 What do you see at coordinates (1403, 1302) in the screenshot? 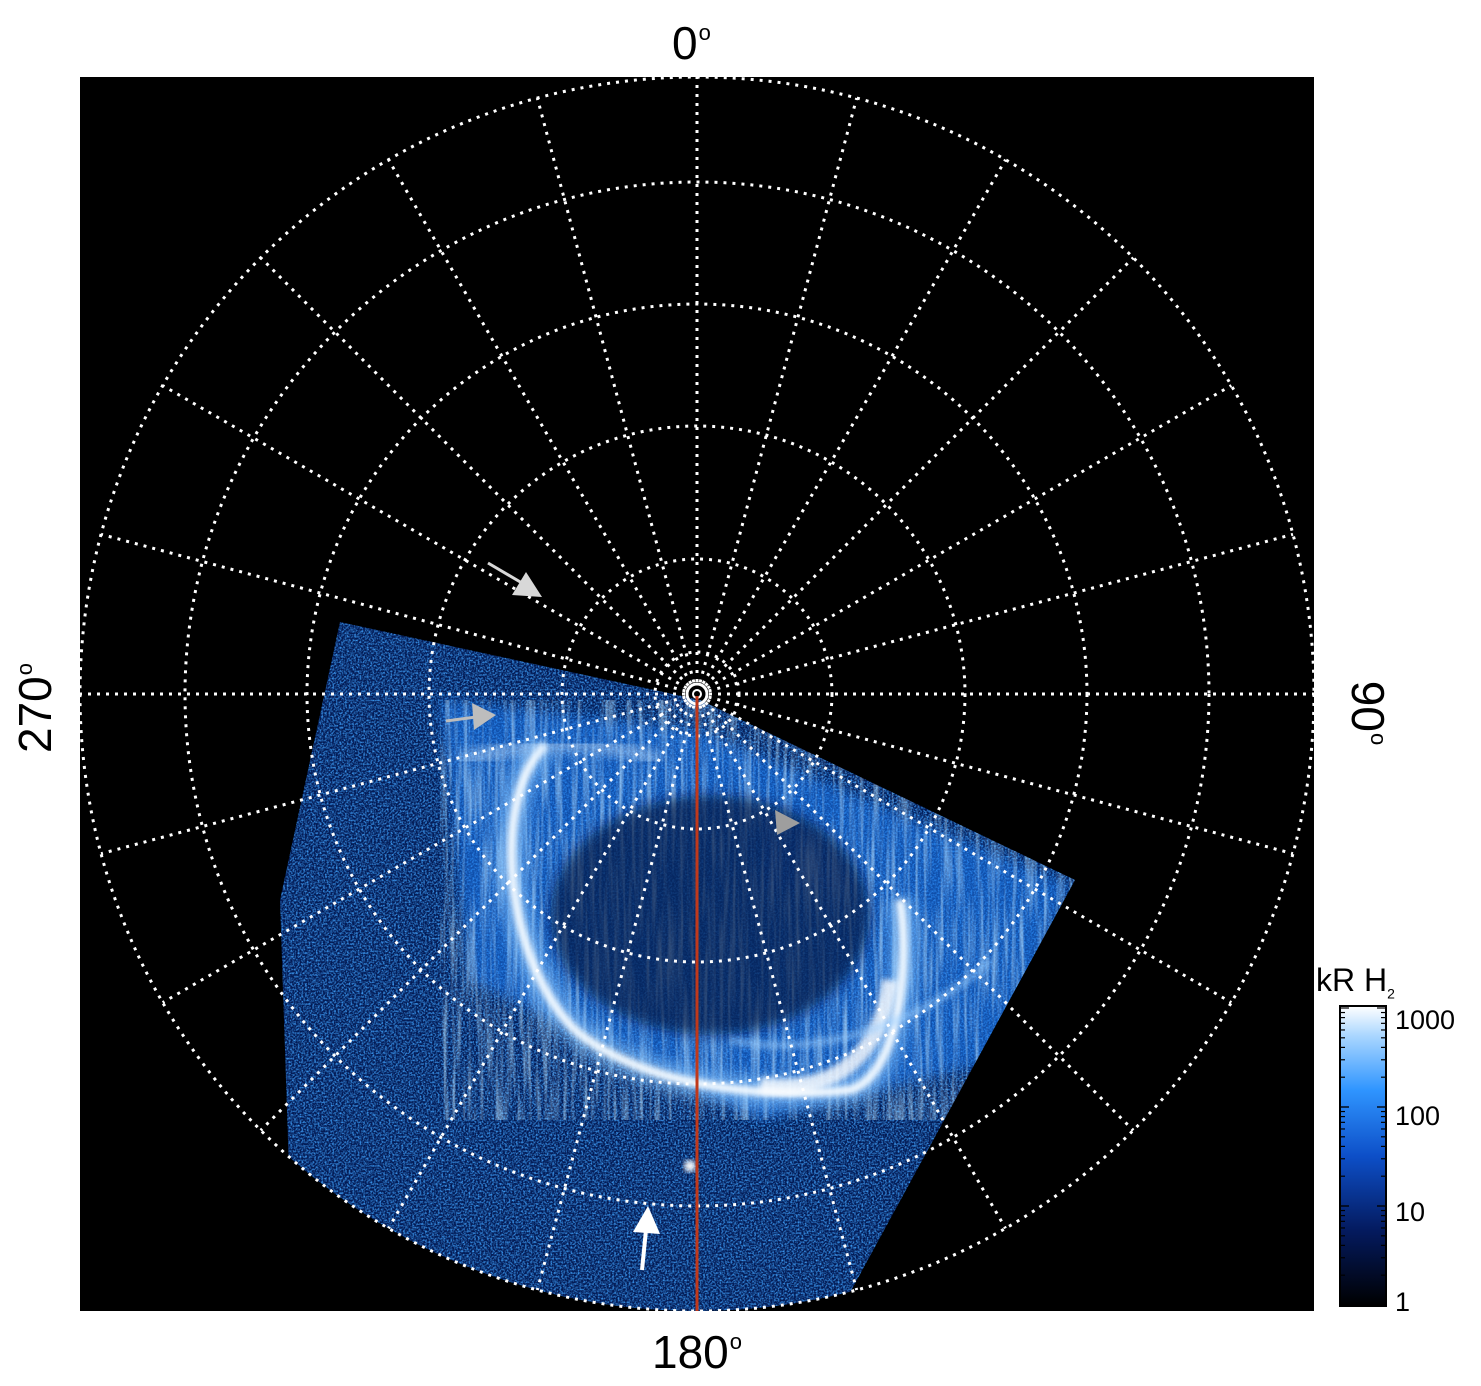
I see `colorbar-tick-1: 1` at bounding box center [1403, 1302].